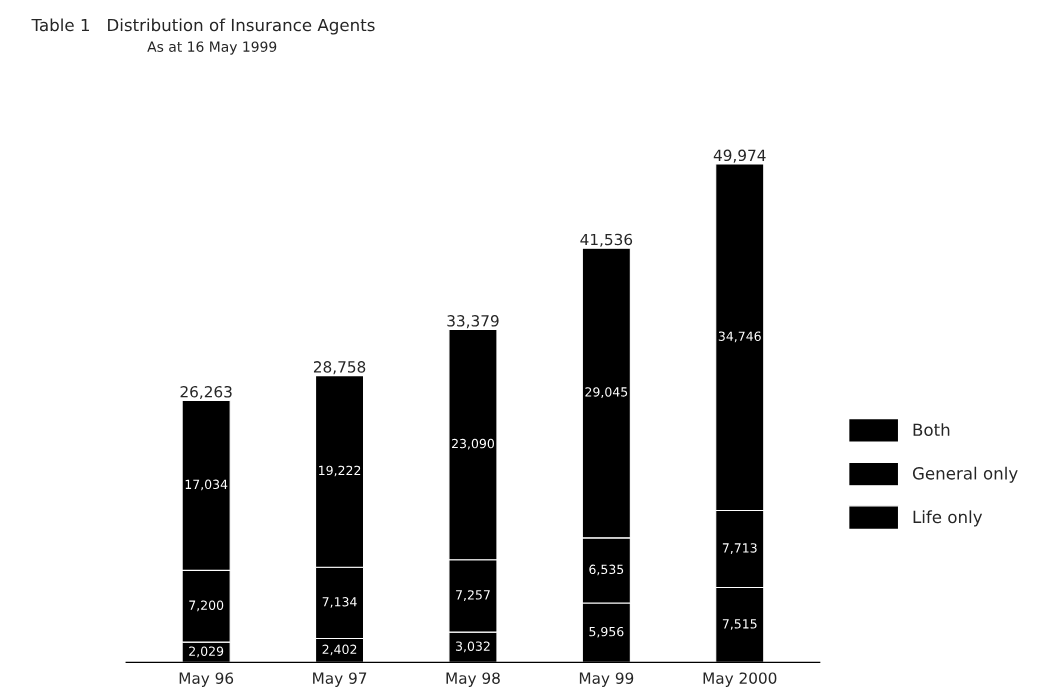 This screenshot has height=690, width=1051. What do you see at coordinates (739, 337) in the screenshot?
I see `data-label: 34,746` at bounding box center [739, 337].